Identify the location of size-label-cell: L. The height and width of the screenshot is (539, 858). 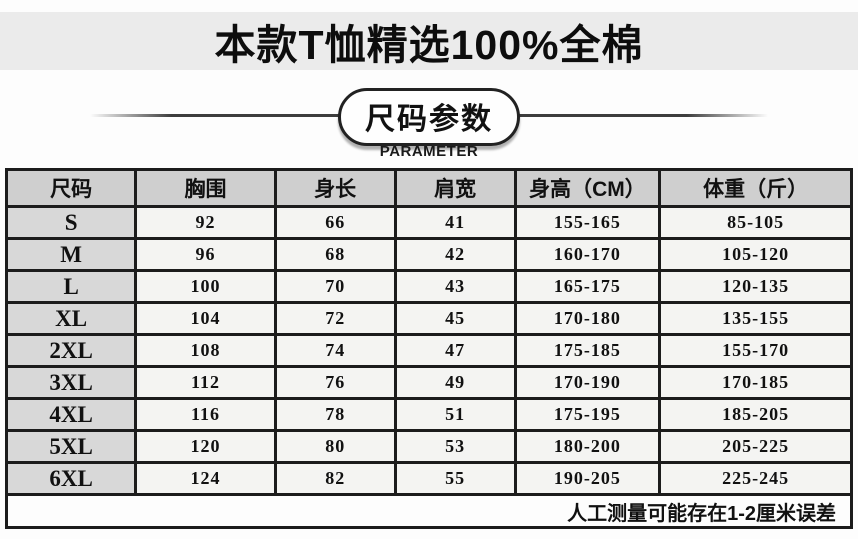
(71, 286).